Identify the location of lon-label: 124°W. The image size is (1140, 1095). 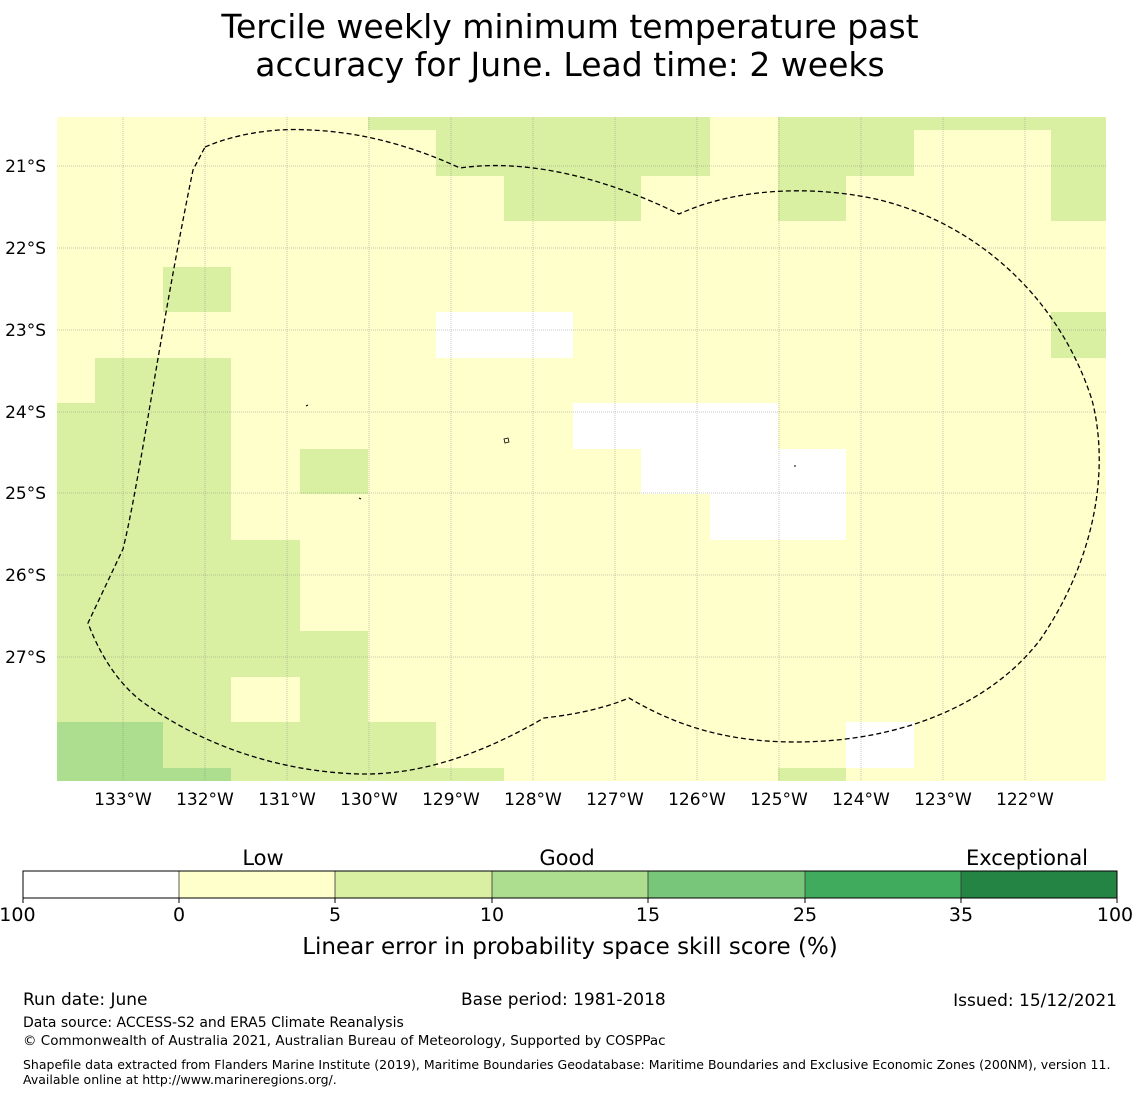
(861, 800).